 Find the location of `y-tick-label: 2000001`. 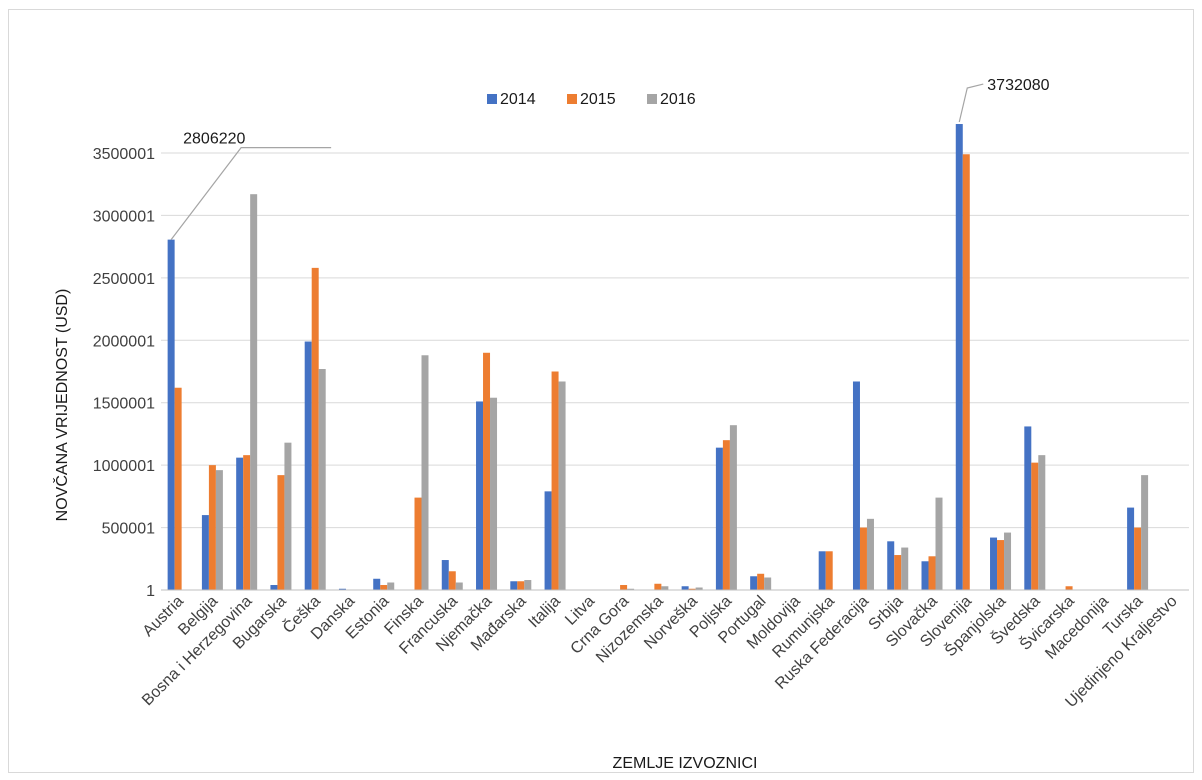

y-tick-label: 2000001 is located at coordinates (124, 341).